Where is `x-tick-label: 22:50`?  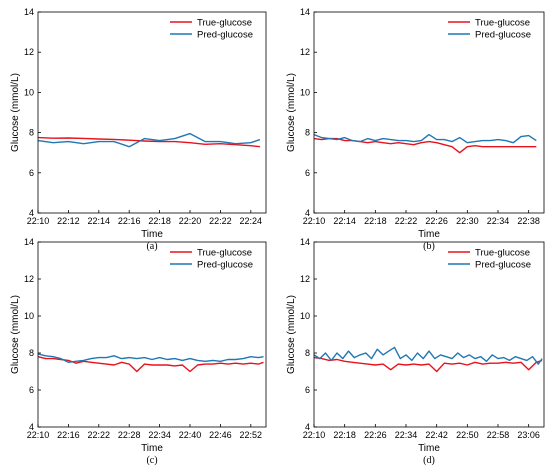 x-tick-label: 22:50 is located at coordinates (467, 435).